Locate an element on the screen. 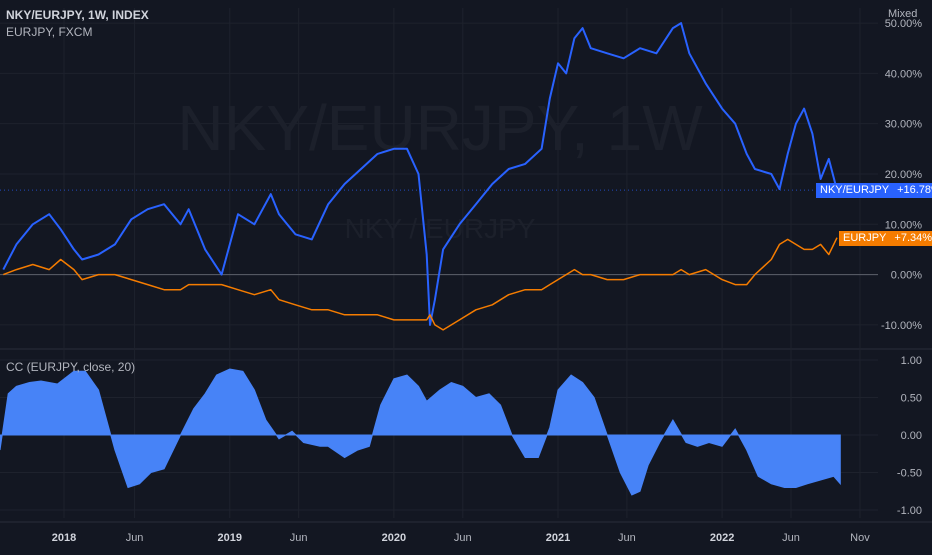 The height and width of the screenshot is (555, 932). compare-price-badge: EURJPY +7.34% is located at coordinates (885, 238).